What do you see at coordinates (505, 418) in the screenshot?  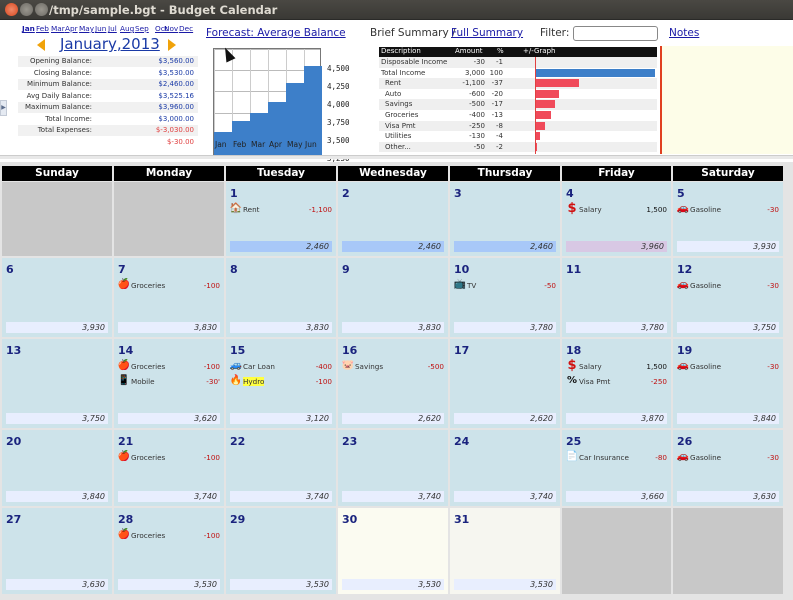 I see `day-balance: 2,620` at bounding box center [505, 418].